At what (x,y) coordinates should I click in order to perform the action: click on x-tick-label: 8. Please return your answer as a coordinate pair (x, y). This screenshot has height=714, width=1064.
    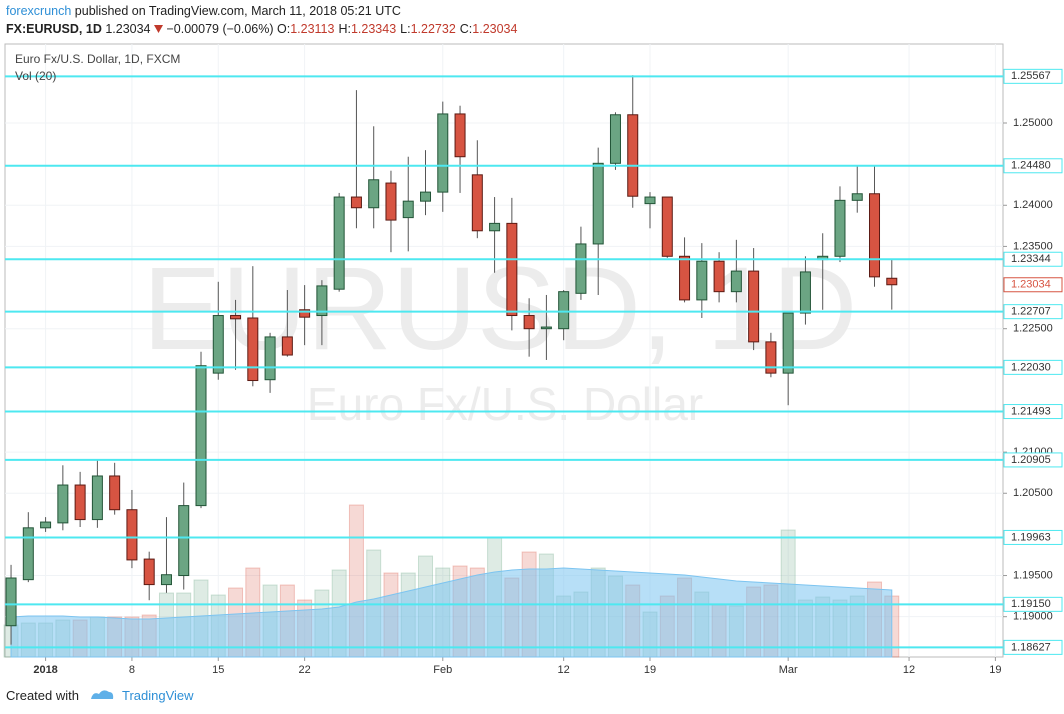
    Looking at the image, I should click on (132, 670).